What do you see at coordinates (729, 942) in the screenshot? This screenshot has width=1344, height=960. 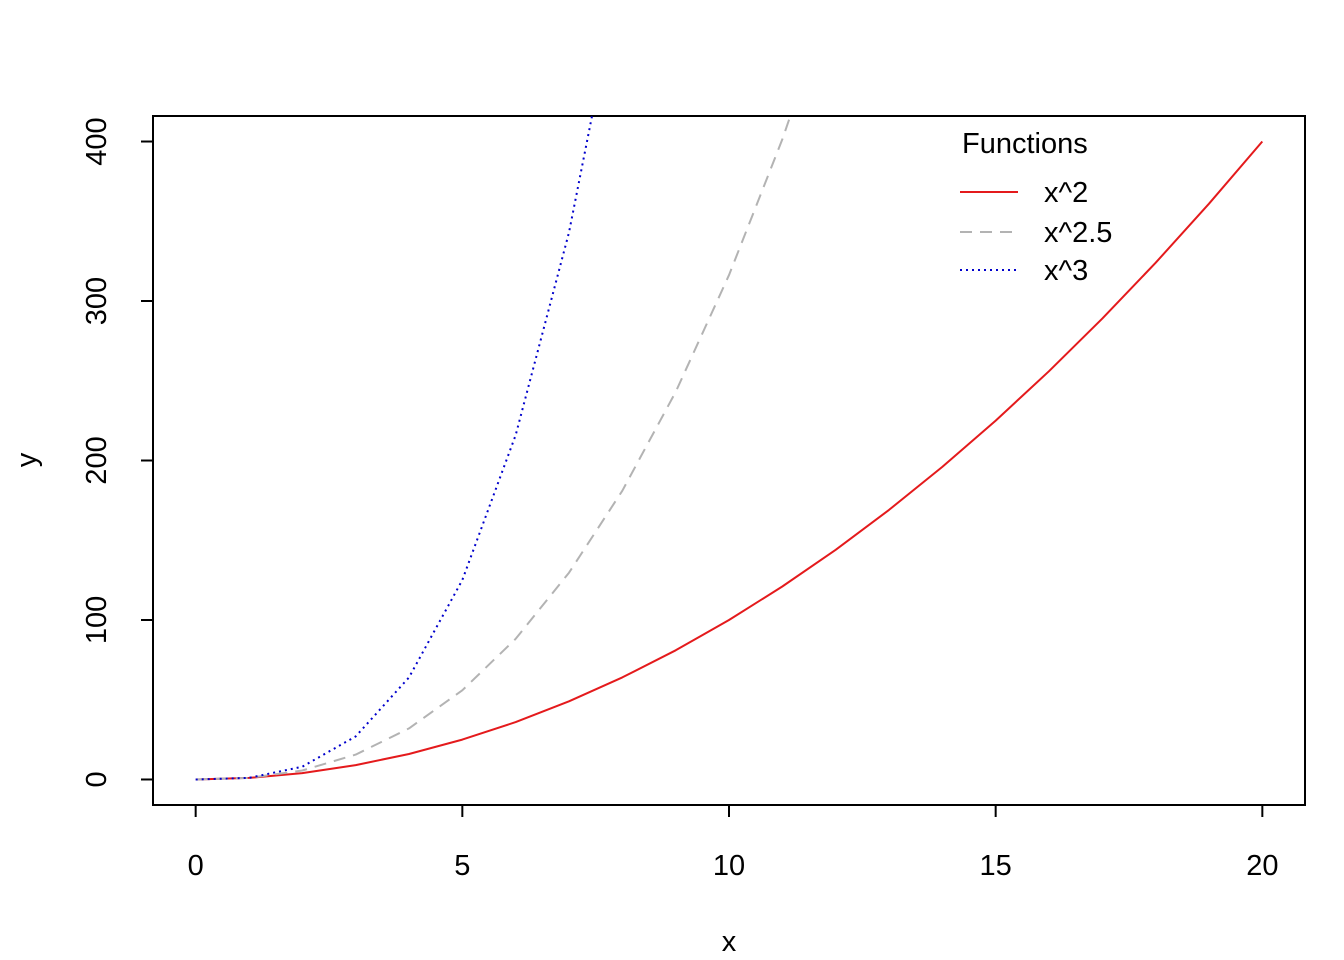 I see `x-axis-label: x` at bounding box center [729, 942].